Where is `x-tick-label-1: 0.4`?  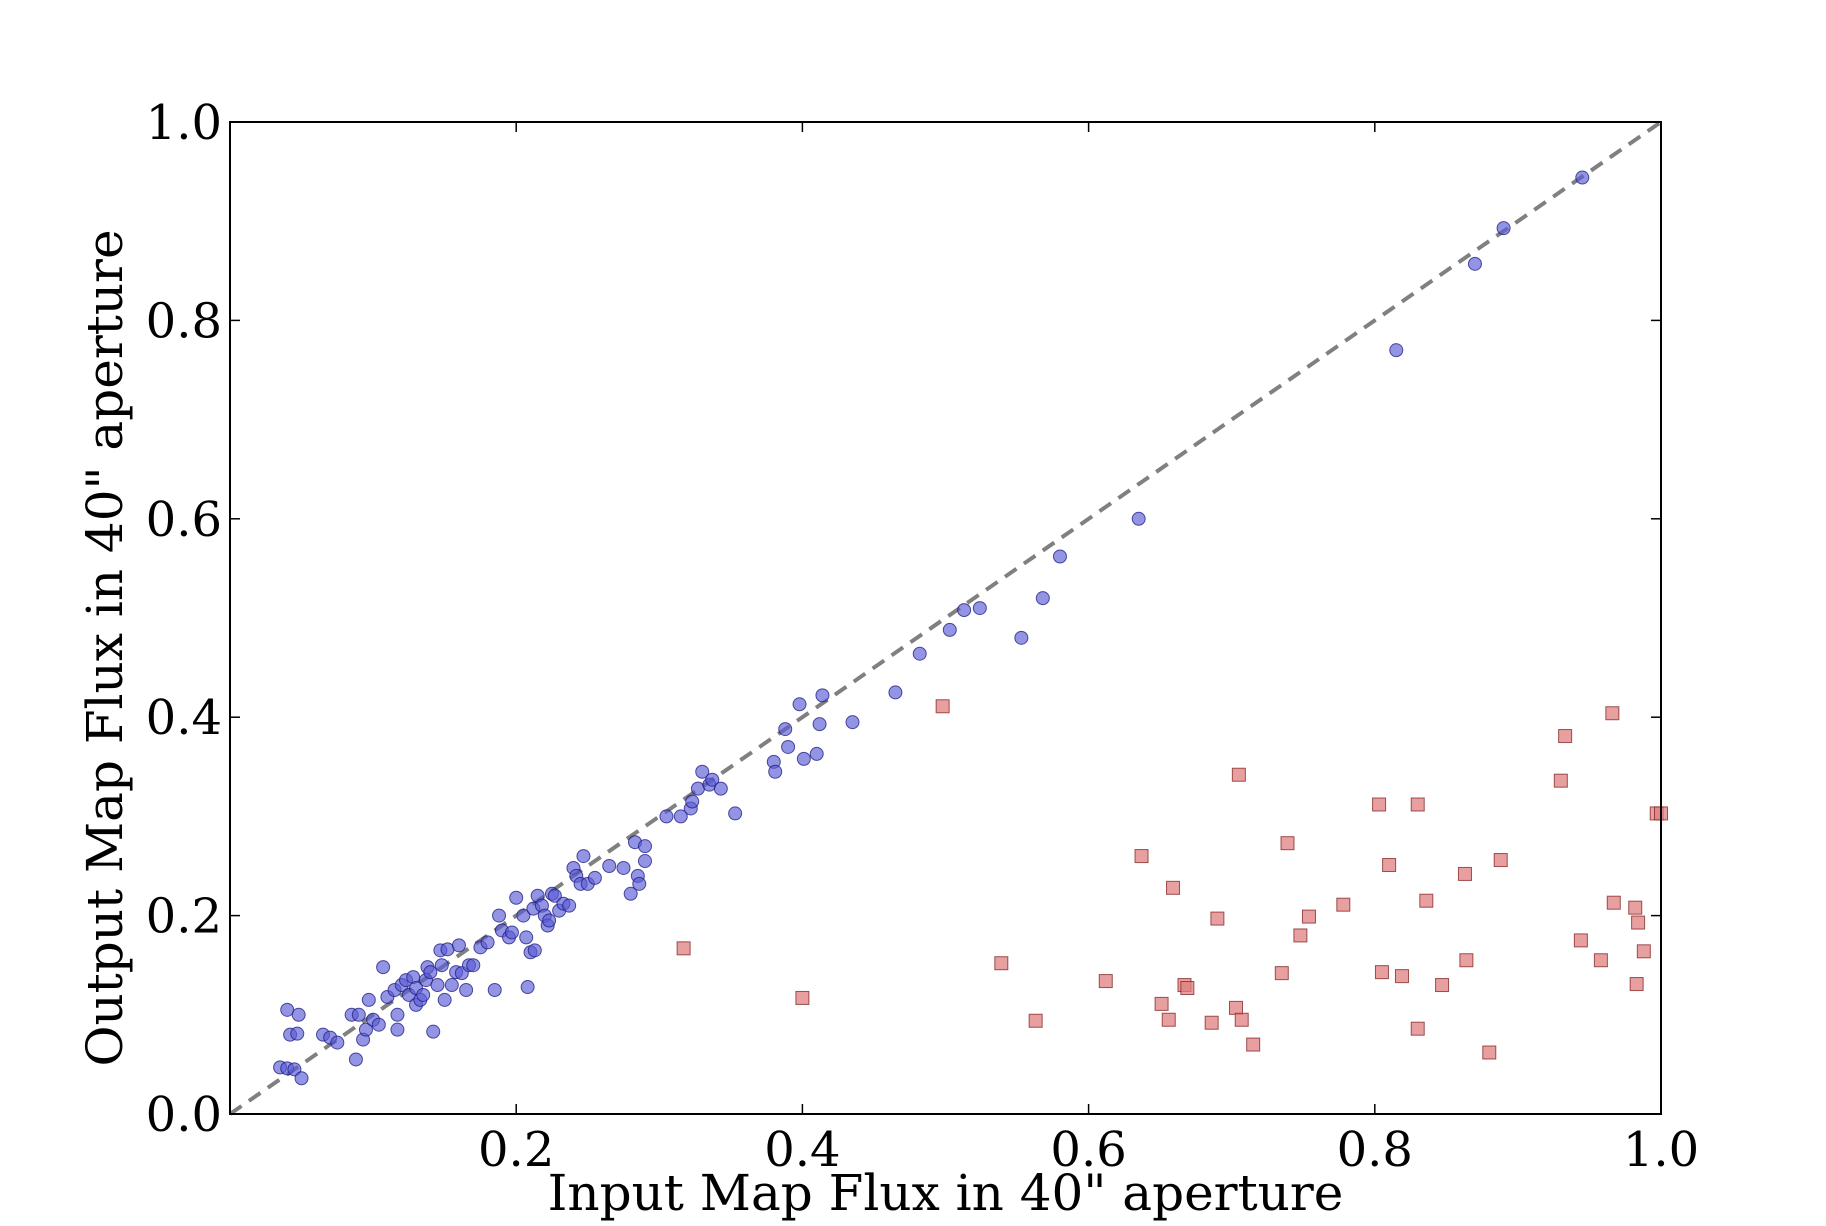
x-tick-label-1: 0.4 is located at coordinates (802, 1150).